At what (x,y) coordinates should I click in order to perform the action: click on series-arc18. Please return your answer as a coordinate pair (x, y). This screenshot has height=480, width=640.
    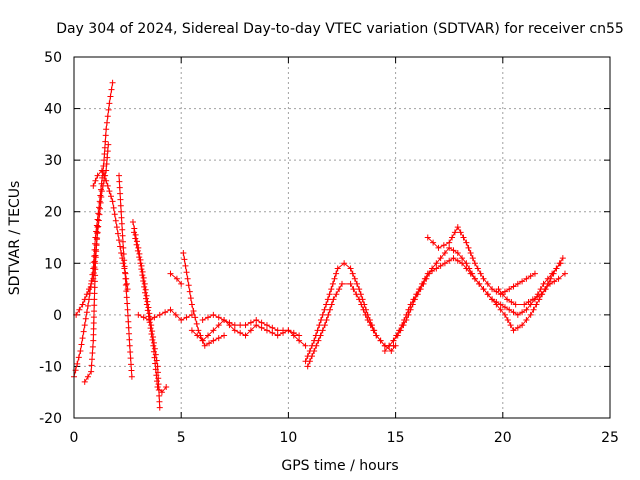
    Looking at the image, I should click on (481, 261).